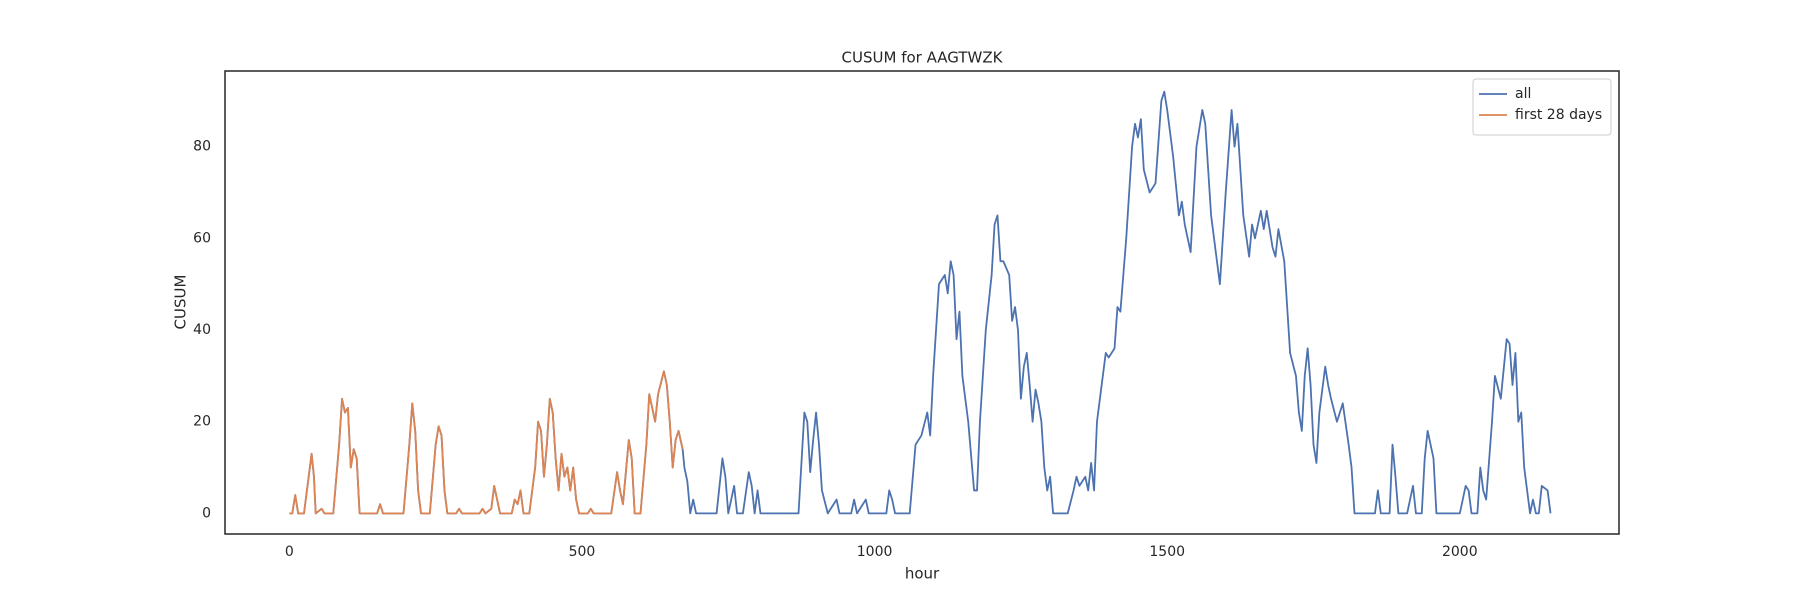  I want to click on x-tick-label: 1000, so click(875, 552).